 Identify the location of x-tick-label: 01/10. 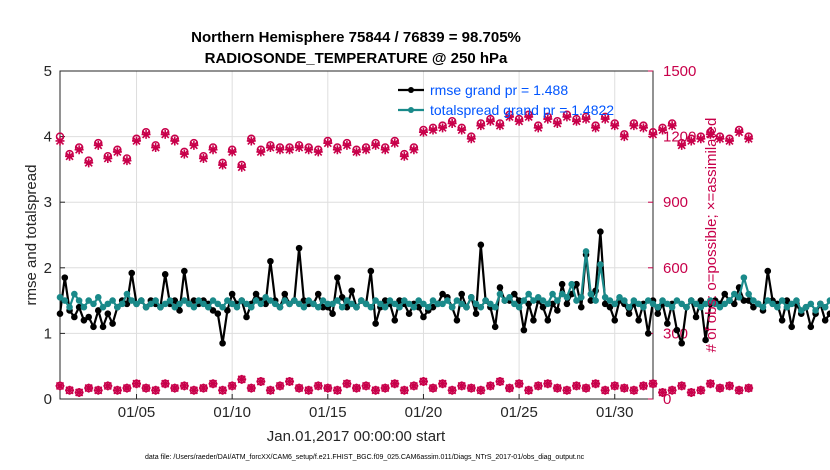
(232, 412).